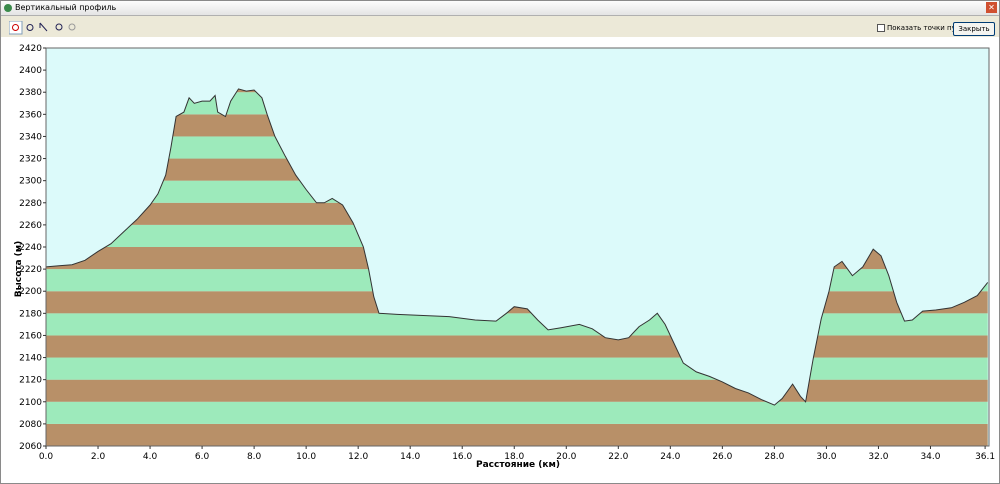 This screenshot has width=1000, height=484. I want to click on y-tick-label: 2380, so click(30, 93).